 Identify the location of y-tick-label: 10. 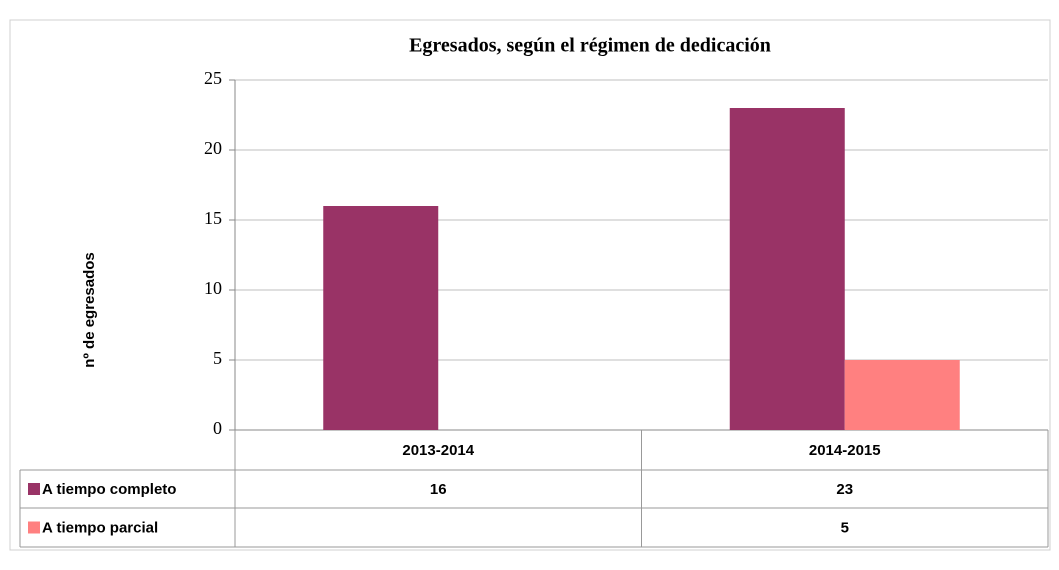
(213, 288).